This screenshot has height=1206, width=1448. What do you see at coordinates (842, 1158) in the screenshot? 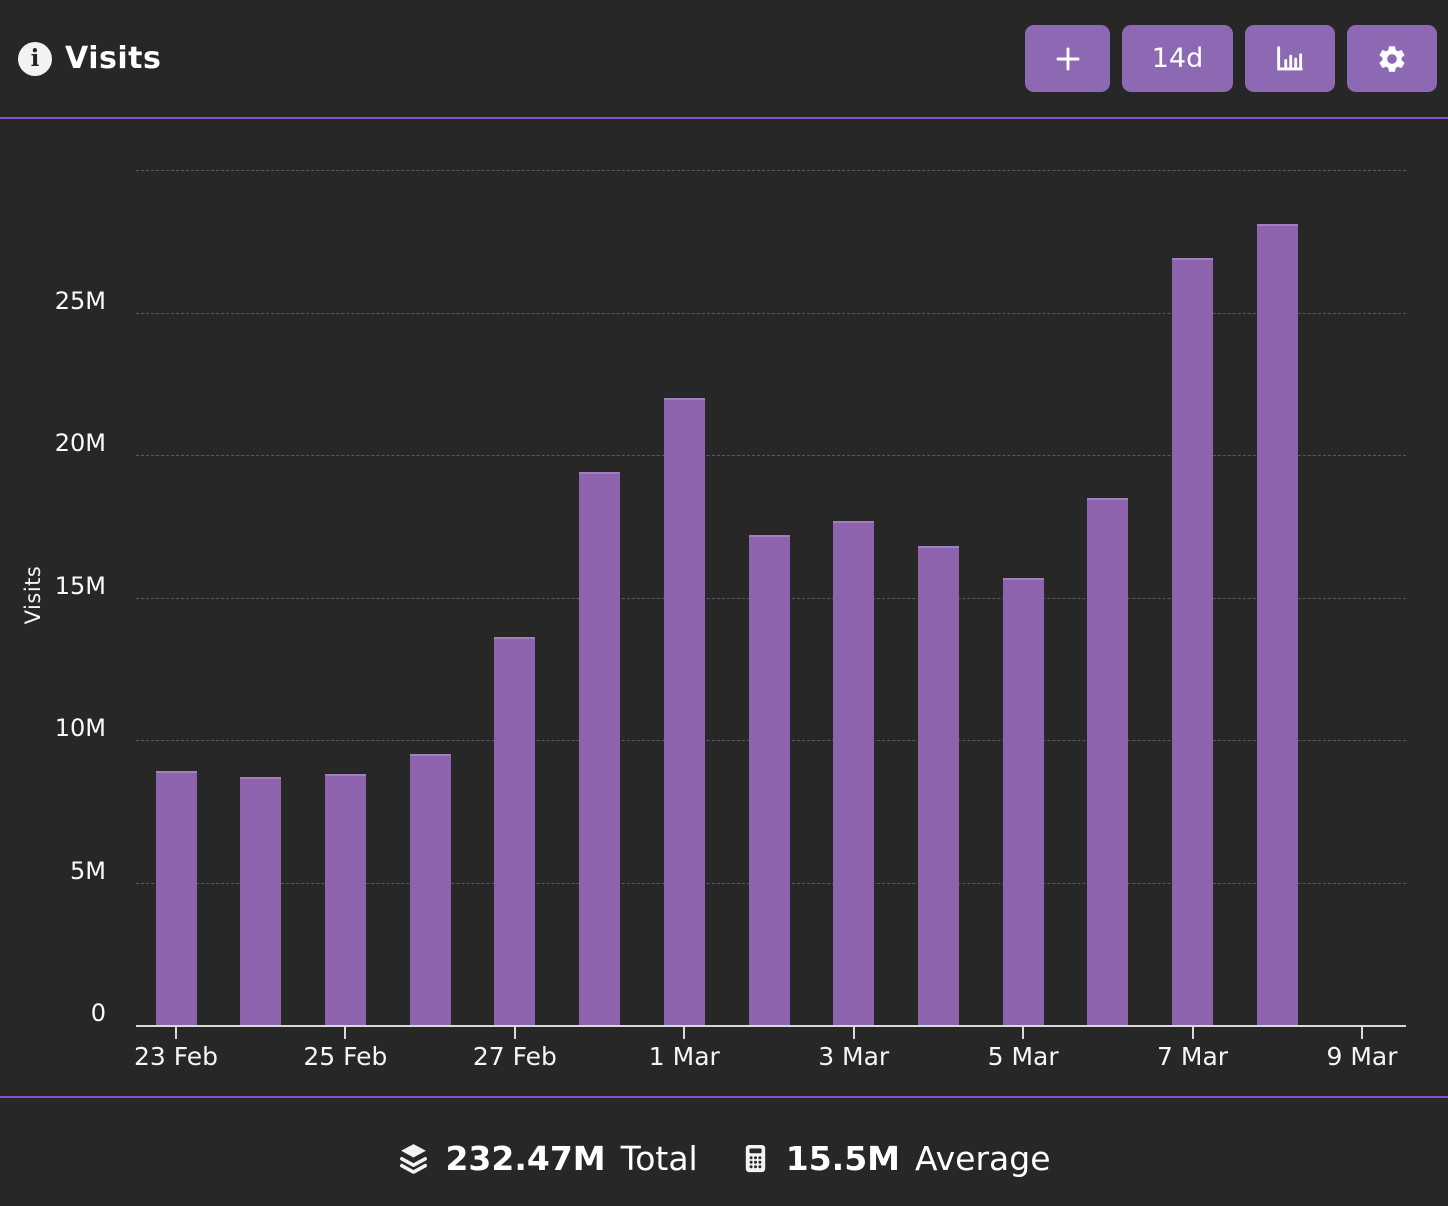
I see `average-value: 15.5M` at bounding box center [842, 1158].